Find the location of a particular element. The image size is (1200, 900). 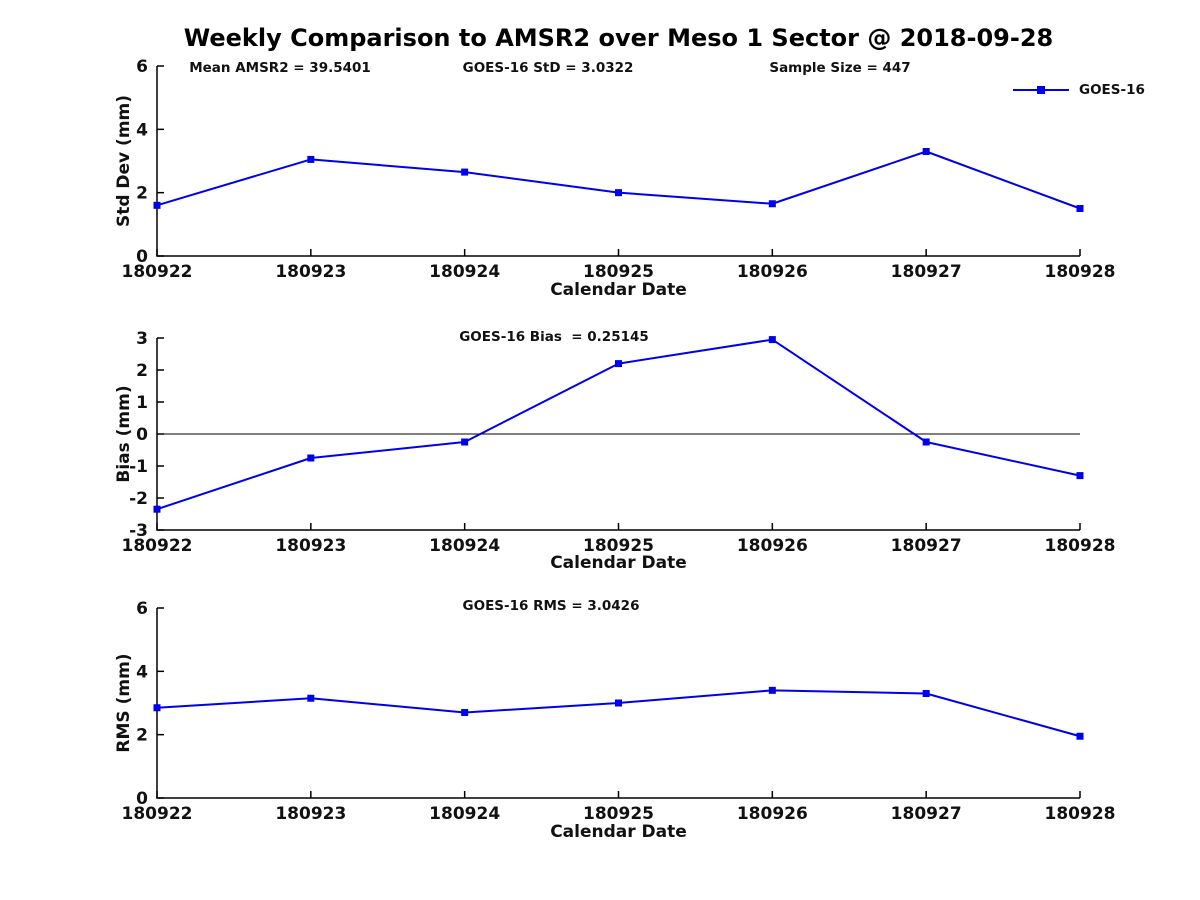

annotation-goes16-bias: GOES-16 Bias = 0.25145 is located at coordinates (554, 337).